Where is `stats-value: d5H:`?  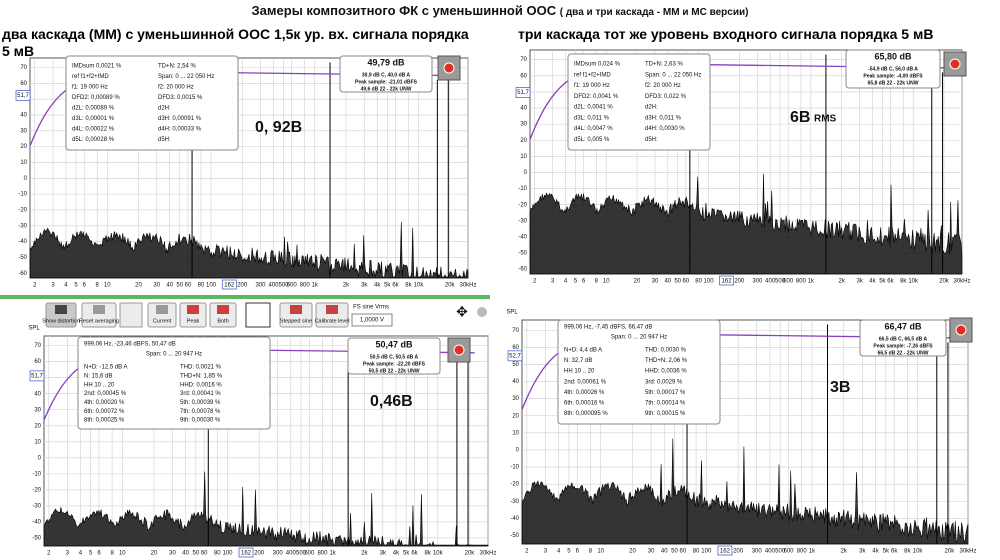
stats-value: d5H: is located at coordinates (651, 140).